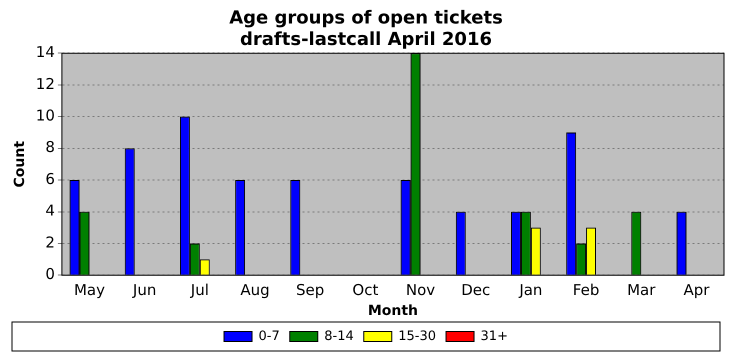 This screenshot has width=740, height=361. What do you see at coordinates (475, 290) in the screenshot?
I see `x-tick-label: Dec` at bounding box center [475, 290].